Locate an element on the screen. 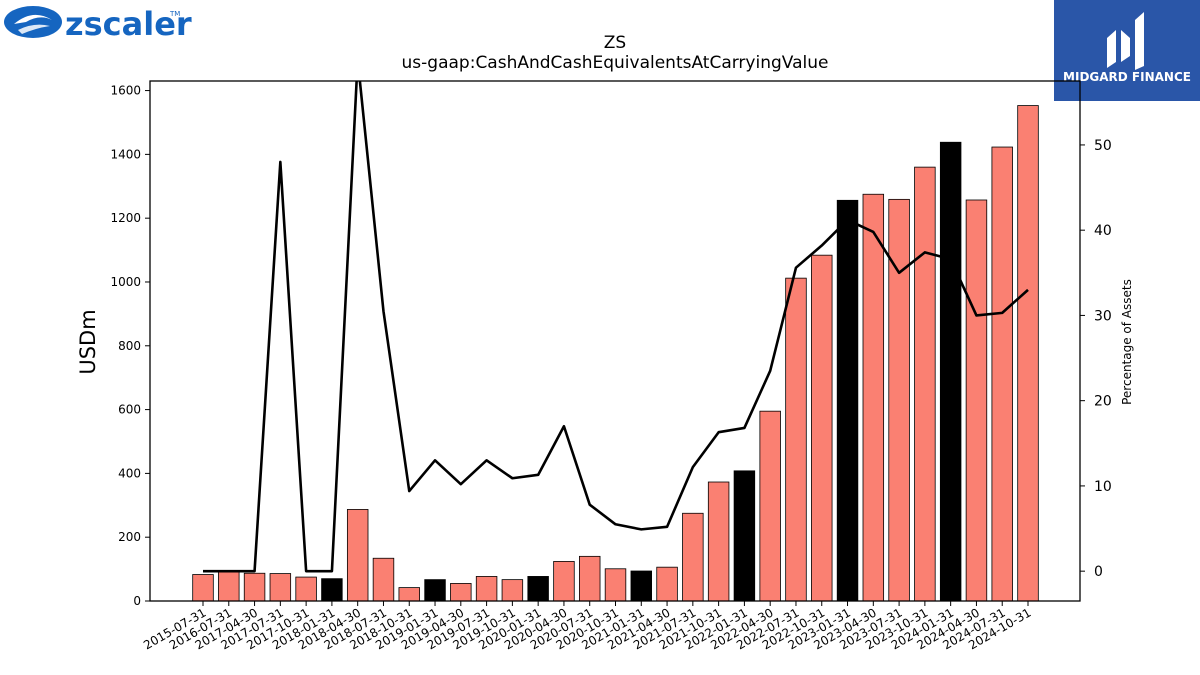 The width and height of the screenshot is (1200, 675). y-axis-label: USDm is located at coordinates (88, 341).